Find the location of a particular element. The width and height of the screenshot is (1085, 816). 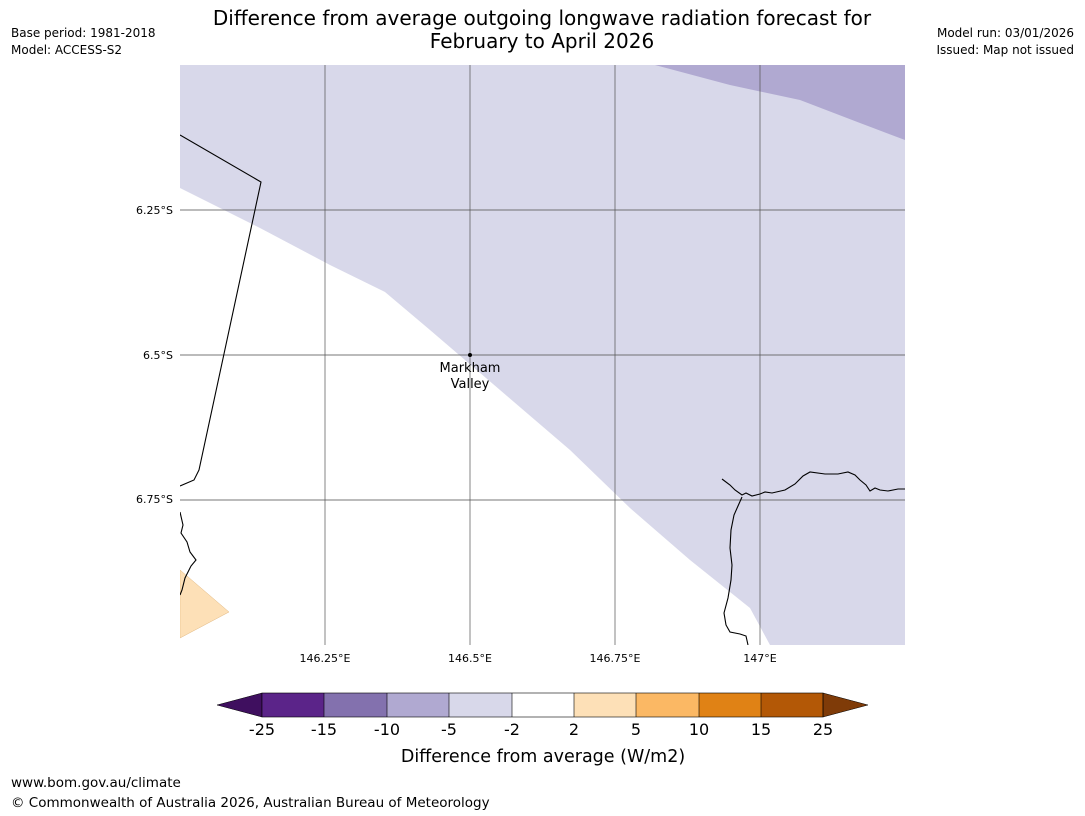

colorbar-extend-left is located at coordinates (239, 705).